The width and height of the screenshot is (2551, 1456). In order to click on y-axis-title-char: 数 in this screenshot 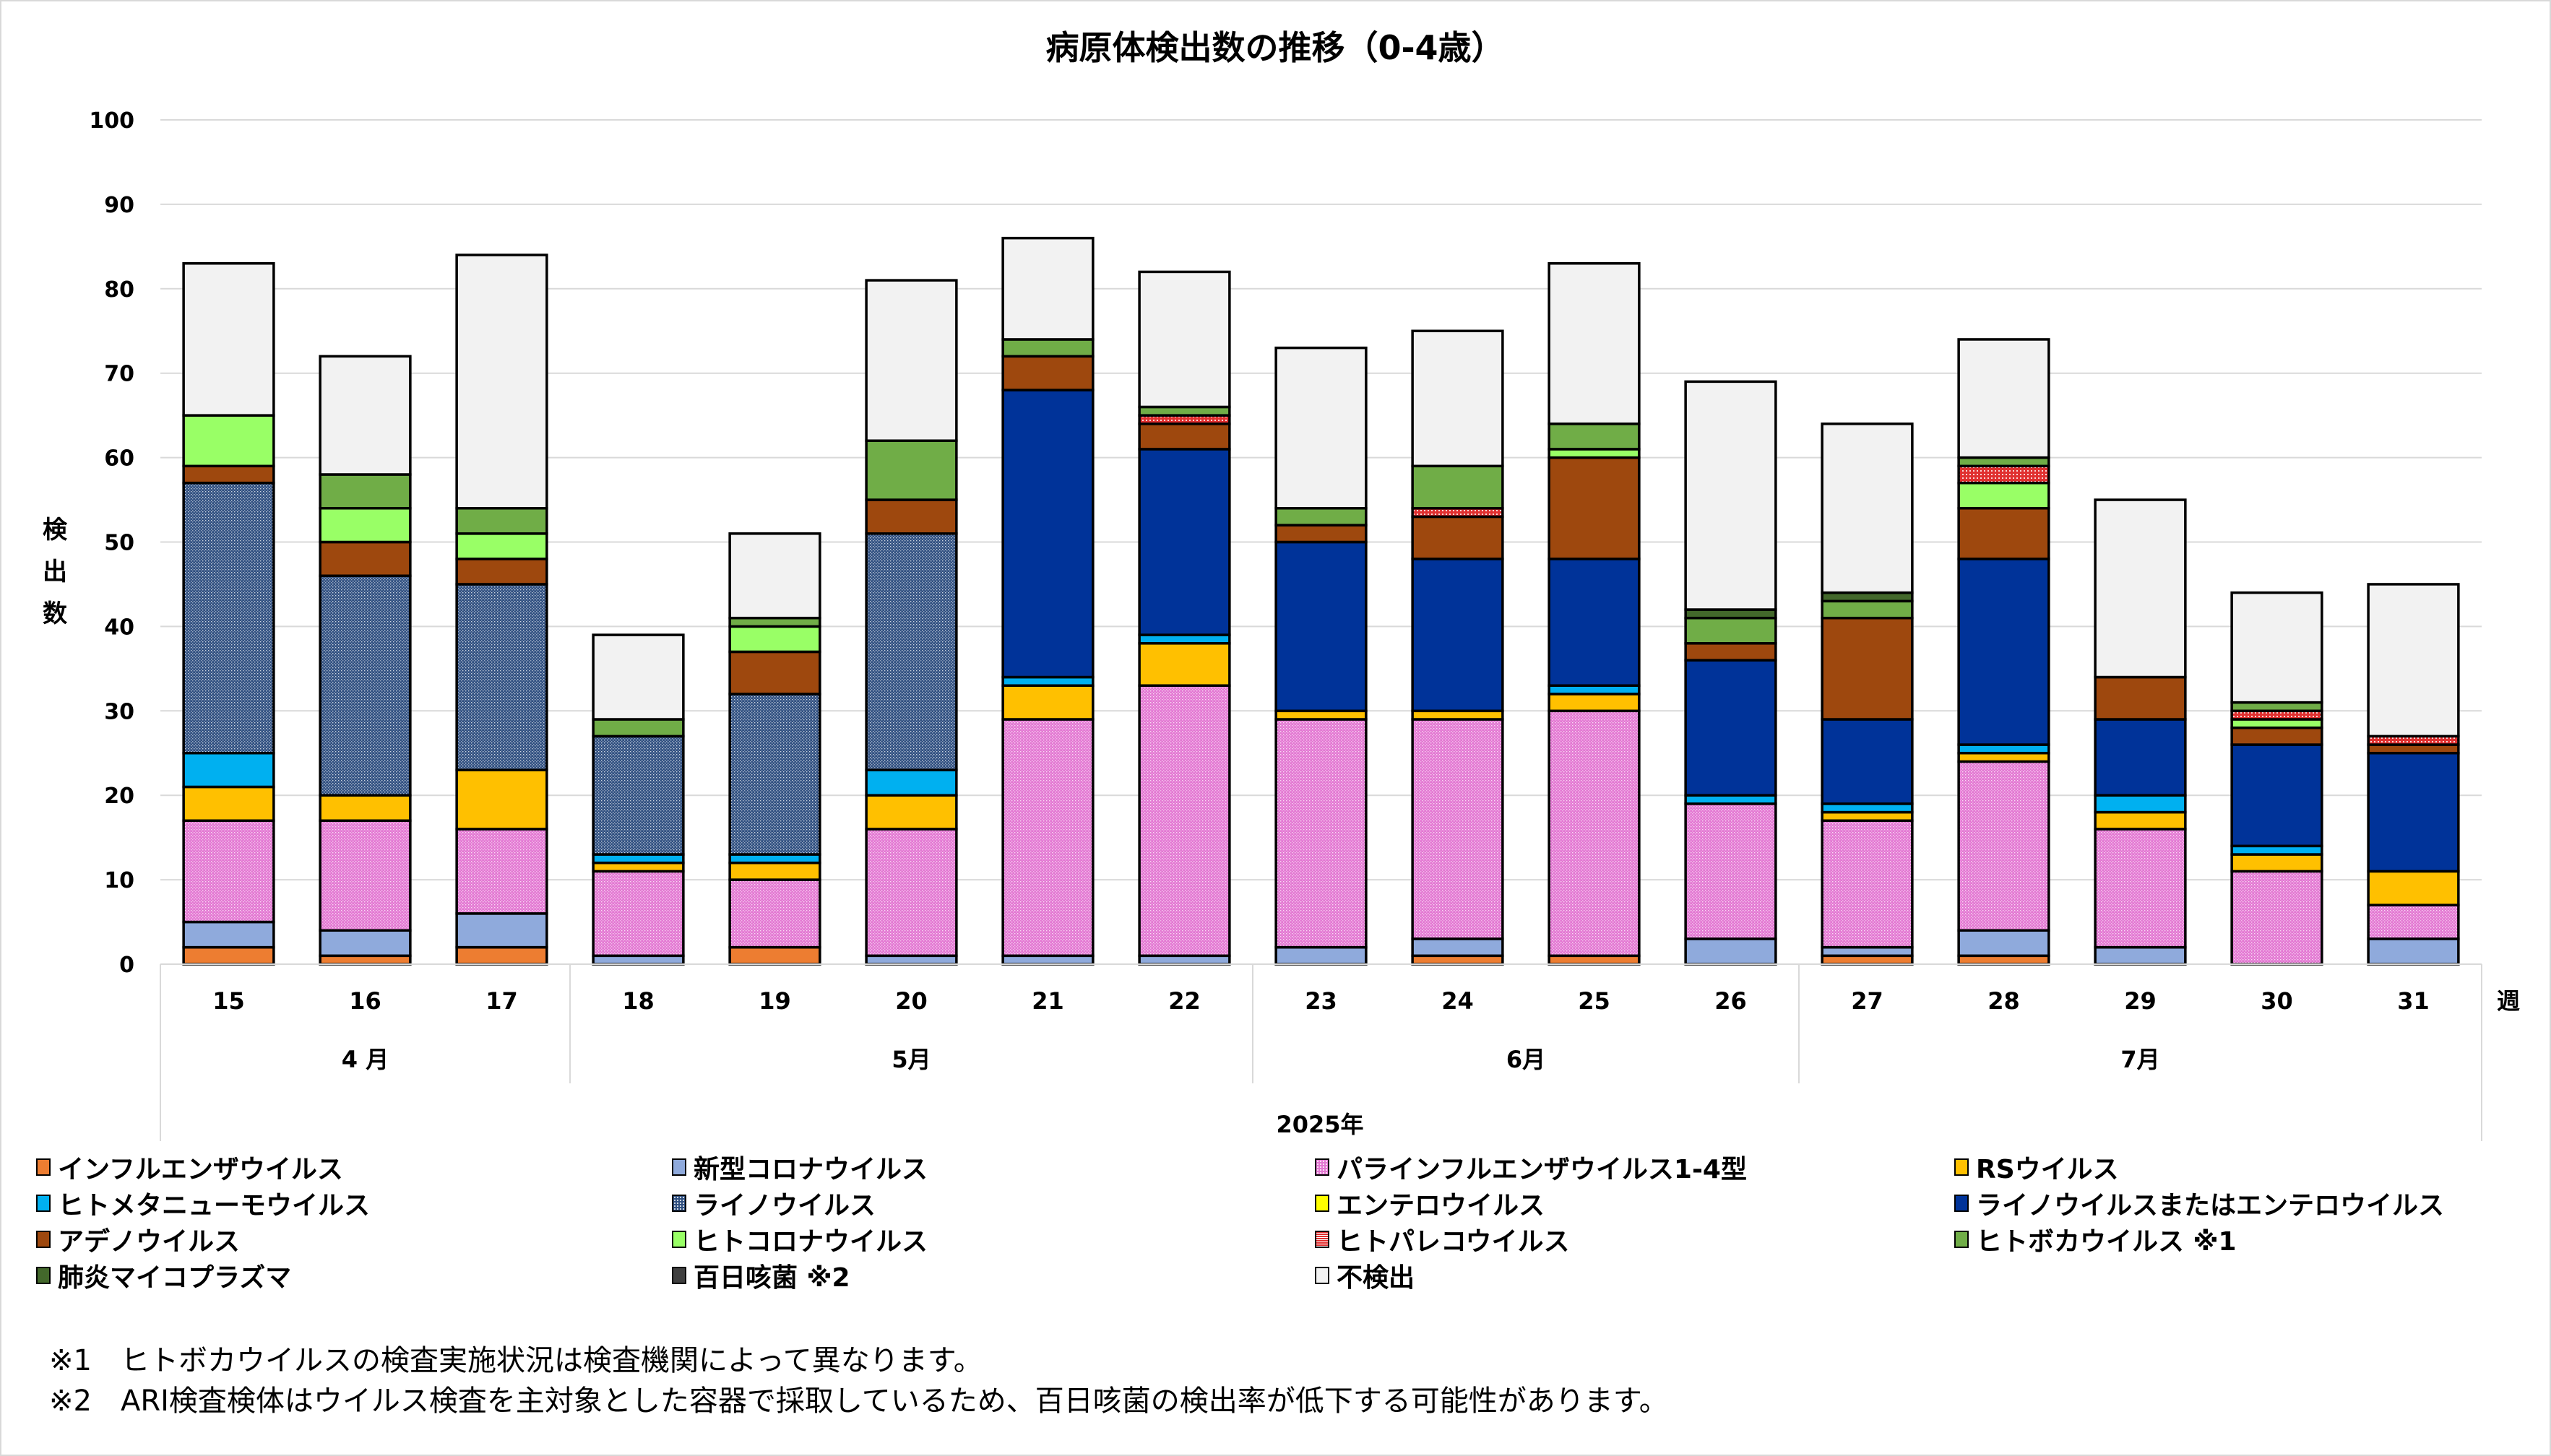, I will do `click(55, 613)`.